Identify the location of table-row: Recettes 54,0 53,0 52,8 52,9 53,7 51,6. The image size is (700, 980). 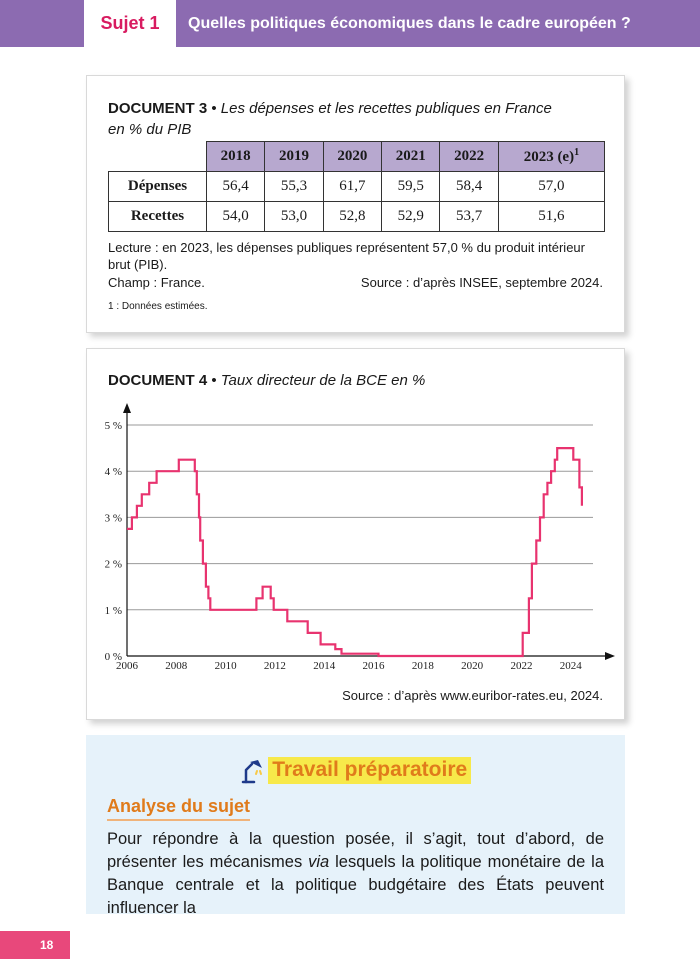
(357, 216).